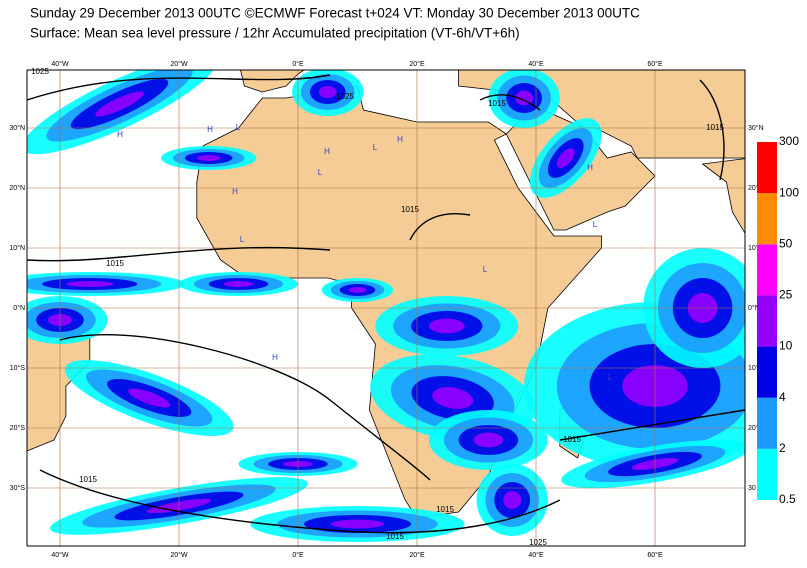 The width and height of the screenshot is (807, 568). I want to click on lat-label-right: 0°N, so click(754, 308).